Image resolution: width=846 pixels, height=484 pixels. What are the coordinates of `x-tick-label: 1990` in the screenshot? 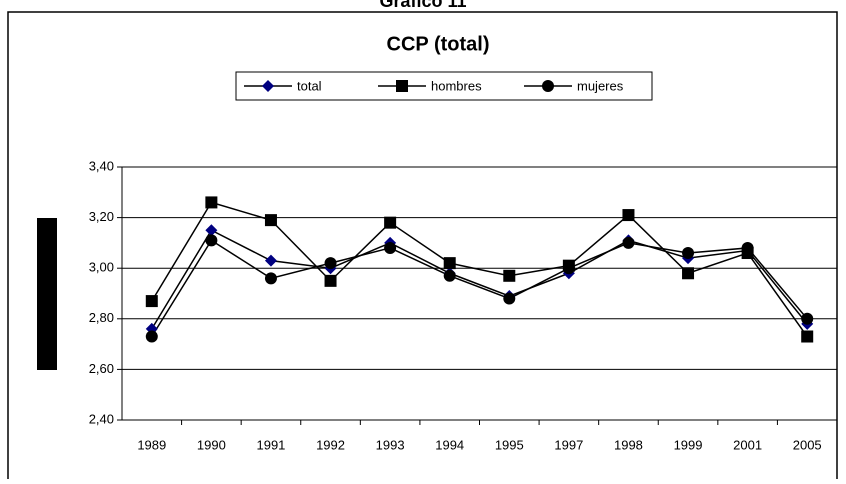 It's located at (211, 444).